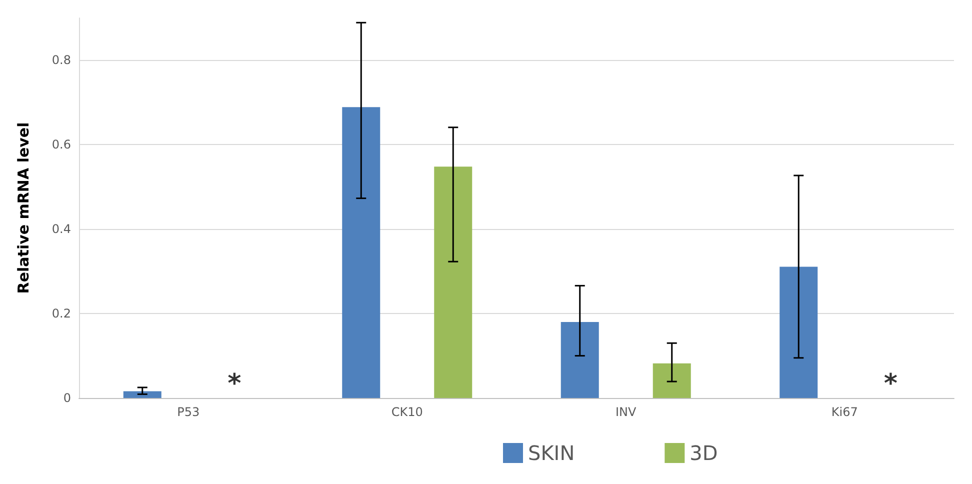 The height and width of the screenshot is (484, 972). Describe the element at coordinates (407, 412) in the screenshot. I see `x-tick-label: CK10` at that location.